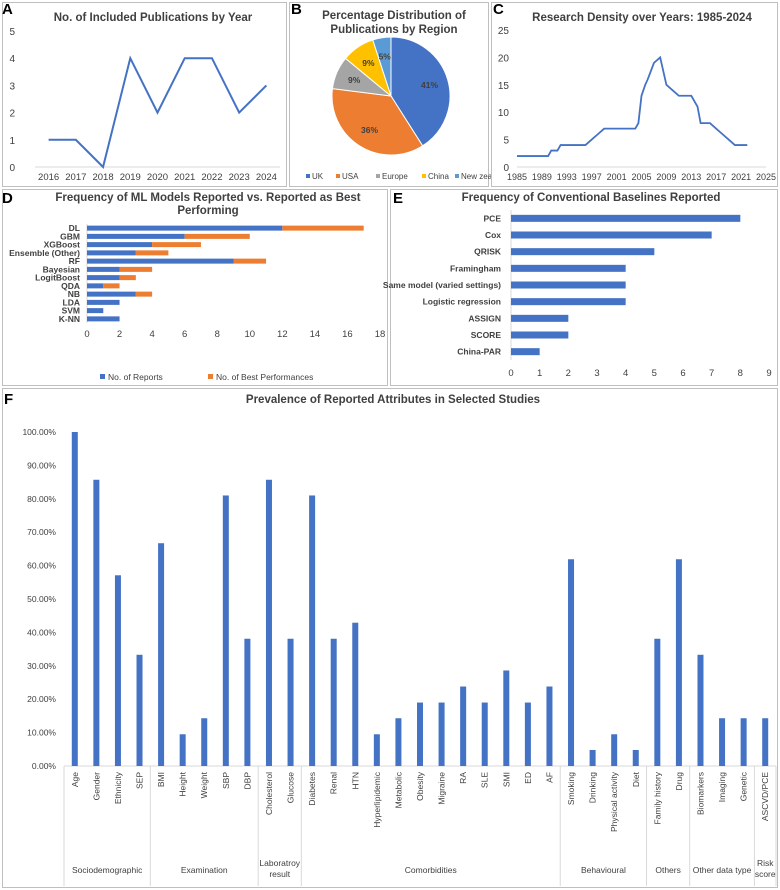 Image resolution: width=780 pixels, height=890 pixels. What do you see at coordinates (226, 780) in the screenshot?
I see `chart-f-category-label: SBP` at bounding box center [226, 780].